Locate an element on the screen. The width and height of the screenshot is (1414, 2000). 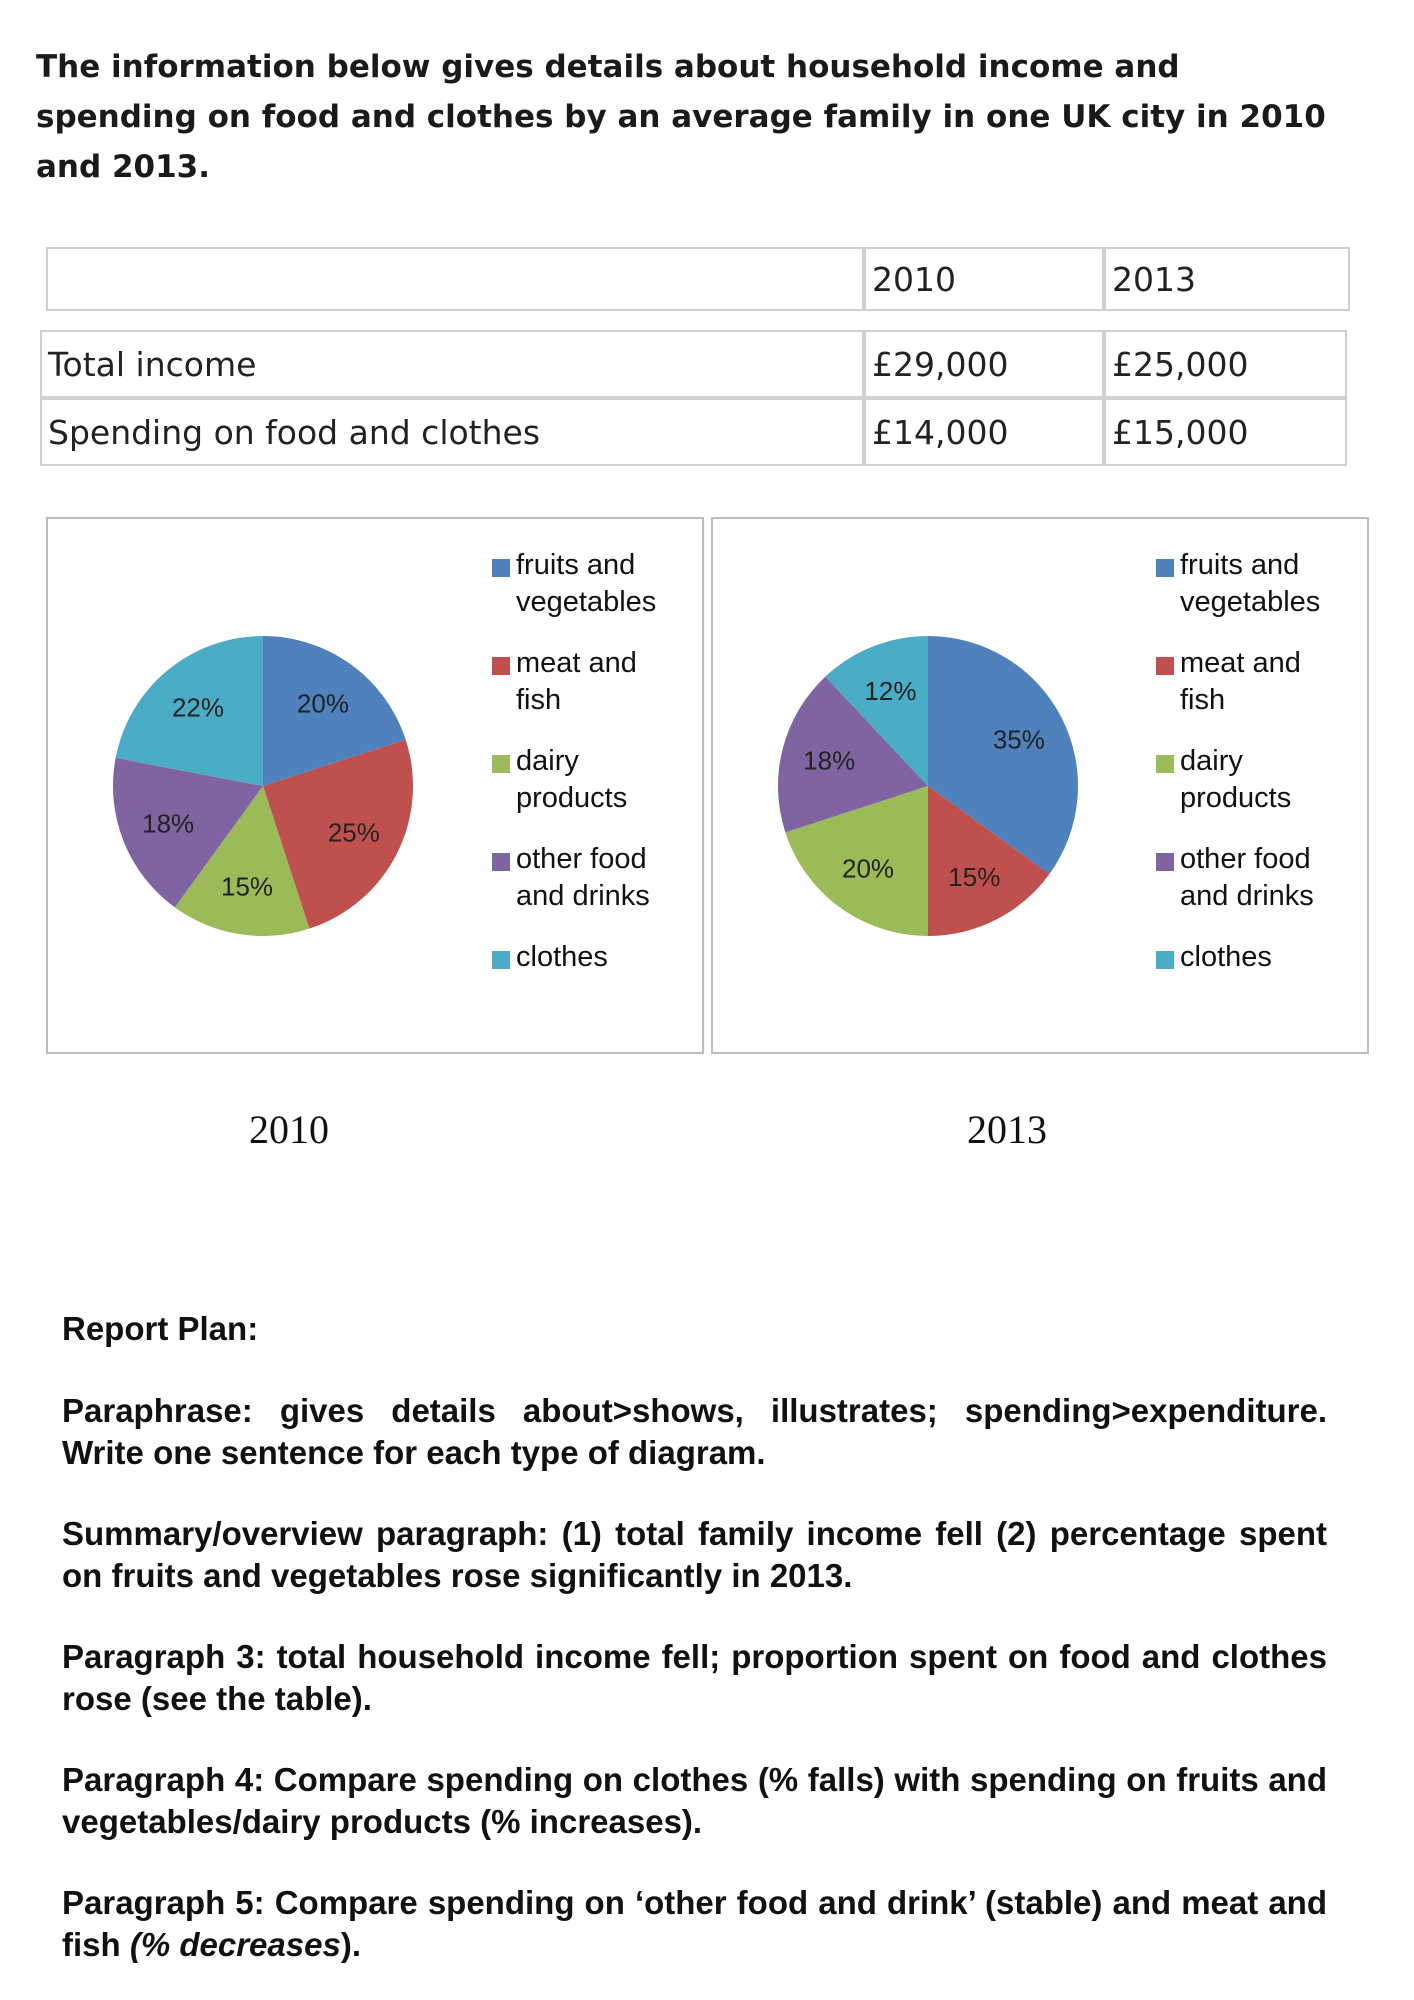
table-row-label: Spending on food and clothes is located at coordinates (452, 432).